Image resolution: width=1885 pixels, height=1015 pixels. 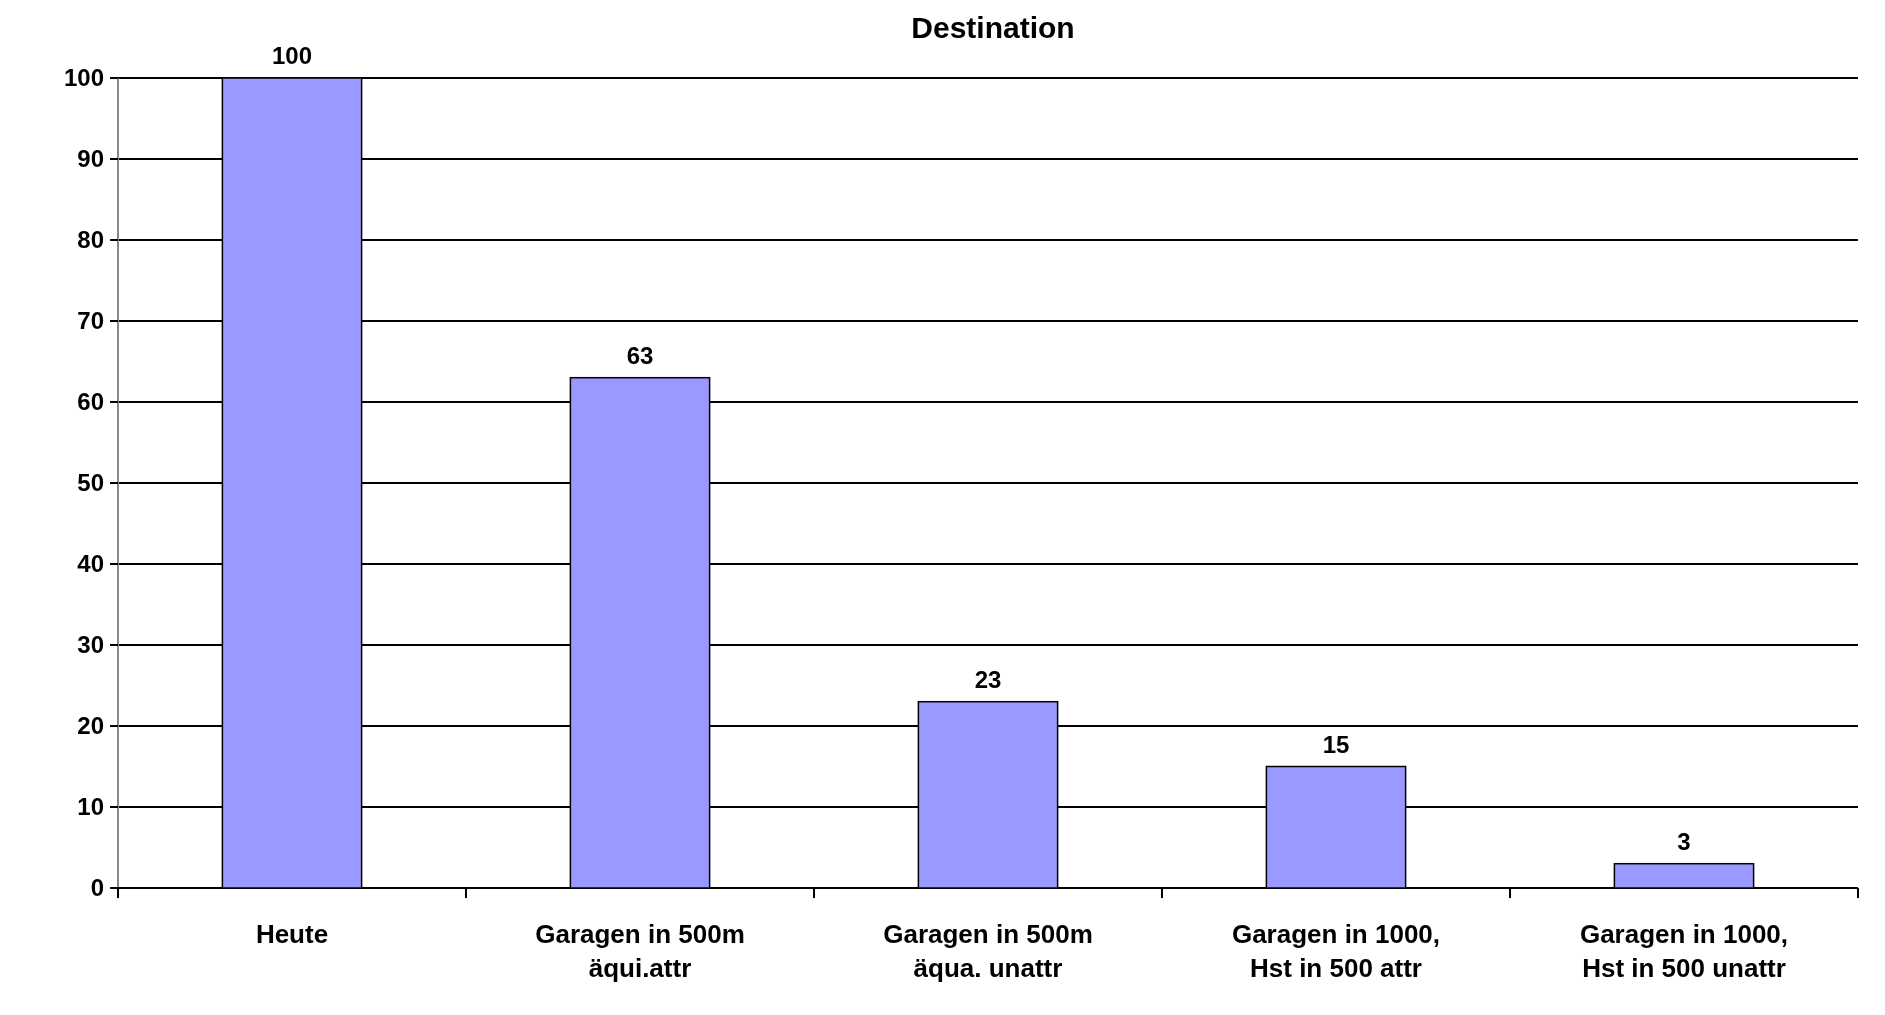 What do you see at coordinates (90, 645) in the screenshot?
I see `y-tick-label: 30` at bounding box center [90, 645].